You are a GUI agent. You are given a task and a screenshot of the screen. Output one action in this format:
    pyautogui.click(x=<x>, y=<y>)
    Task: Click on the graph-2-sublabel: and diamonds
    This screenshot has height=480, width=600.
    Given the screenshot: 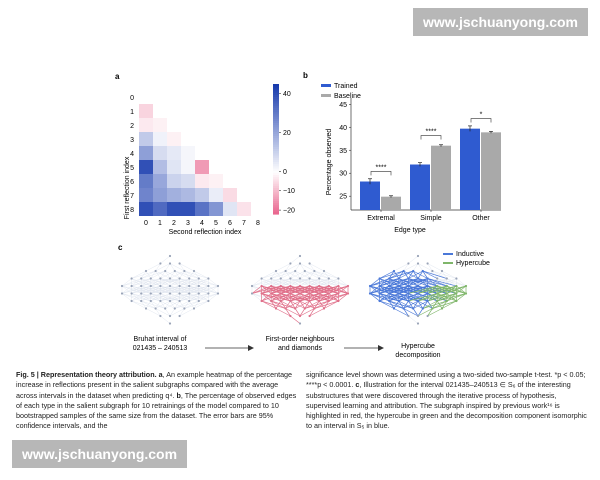 What is the action you would take?
    pyautogui.click(x=300, y=348)
    